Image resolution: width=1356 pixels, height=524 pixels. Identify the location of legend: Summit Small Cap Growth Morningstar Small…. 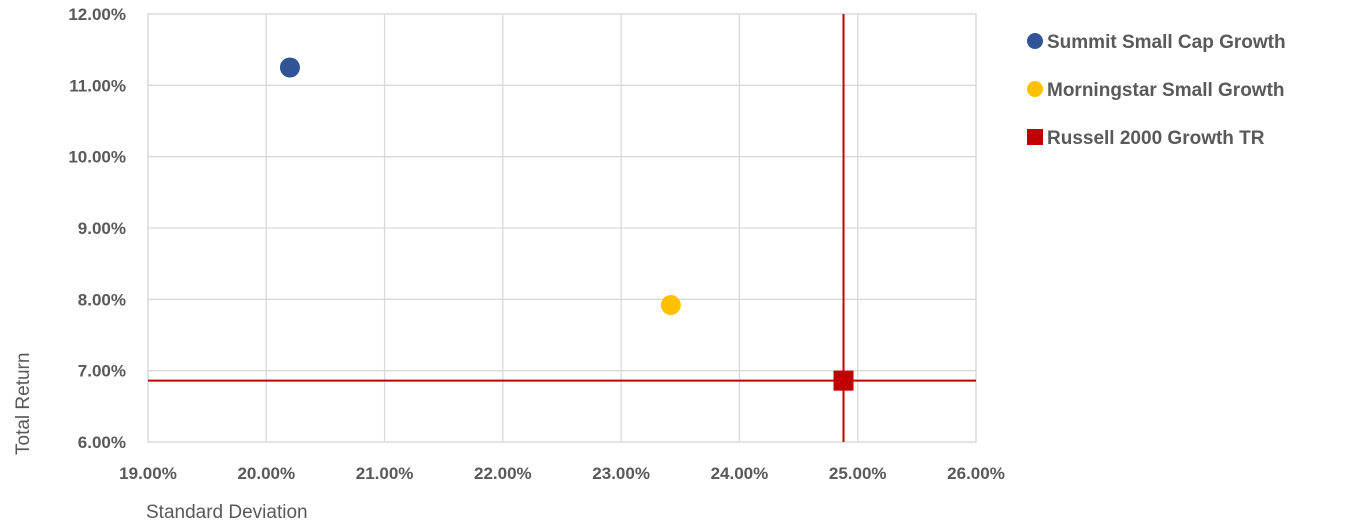
(1156, 90).